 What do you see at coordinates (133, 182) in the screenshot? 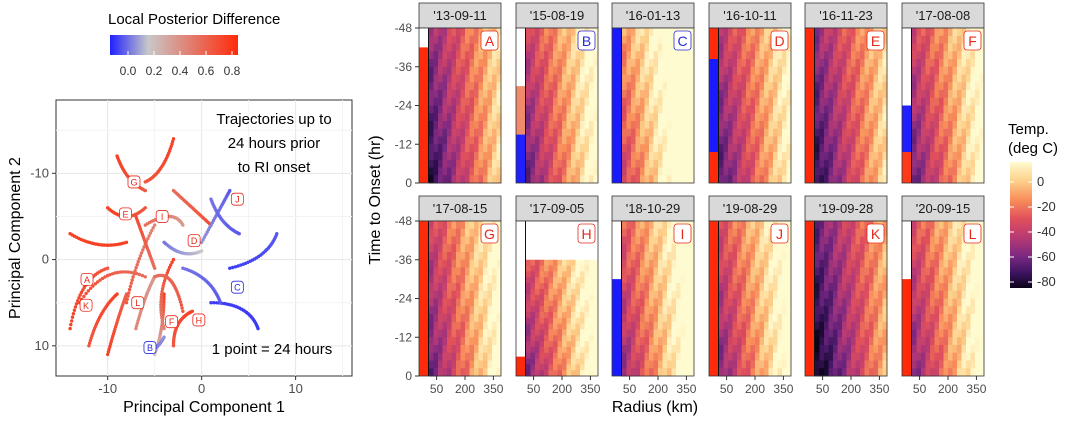
I see `pca-label-text: G` at bounding box center [133, 182].